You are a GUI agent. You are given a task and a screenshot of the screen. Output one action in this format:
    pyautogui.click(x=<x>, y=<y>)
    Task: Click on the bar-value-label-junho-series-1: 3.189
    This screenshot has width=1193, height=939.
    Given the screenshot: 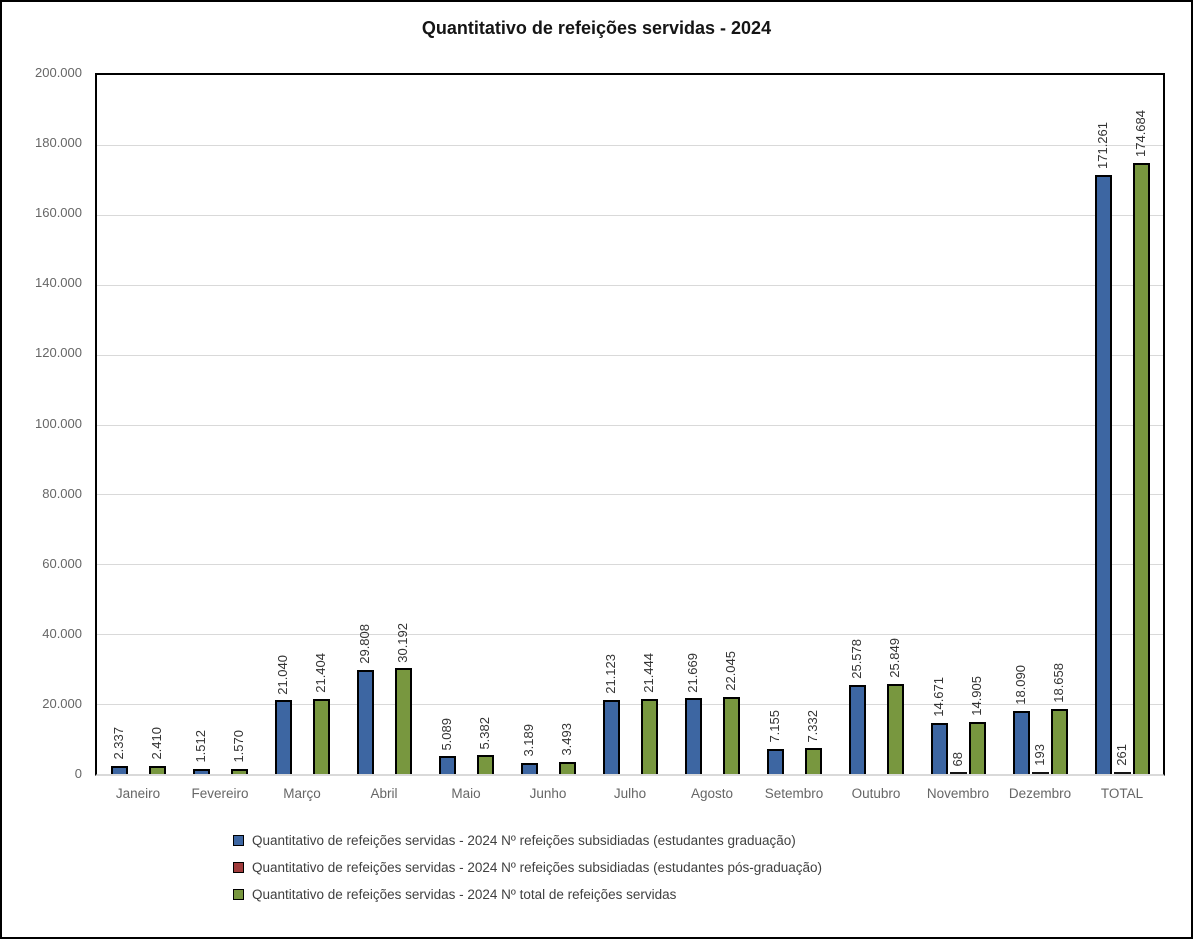 What is the action you would take?
    pyautogui.click(x=528, y=740)
    